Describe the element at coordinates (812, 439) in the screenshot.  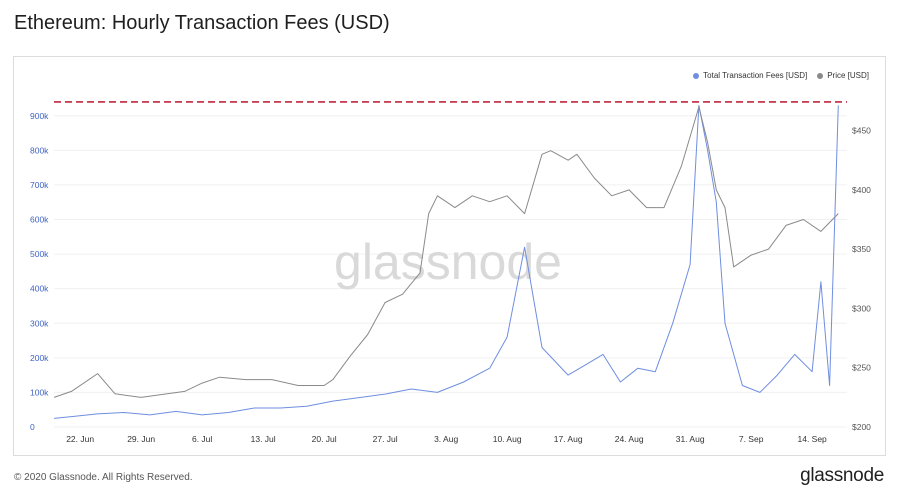
I see `x-axis-tick-label: 14. Sep` at that location.